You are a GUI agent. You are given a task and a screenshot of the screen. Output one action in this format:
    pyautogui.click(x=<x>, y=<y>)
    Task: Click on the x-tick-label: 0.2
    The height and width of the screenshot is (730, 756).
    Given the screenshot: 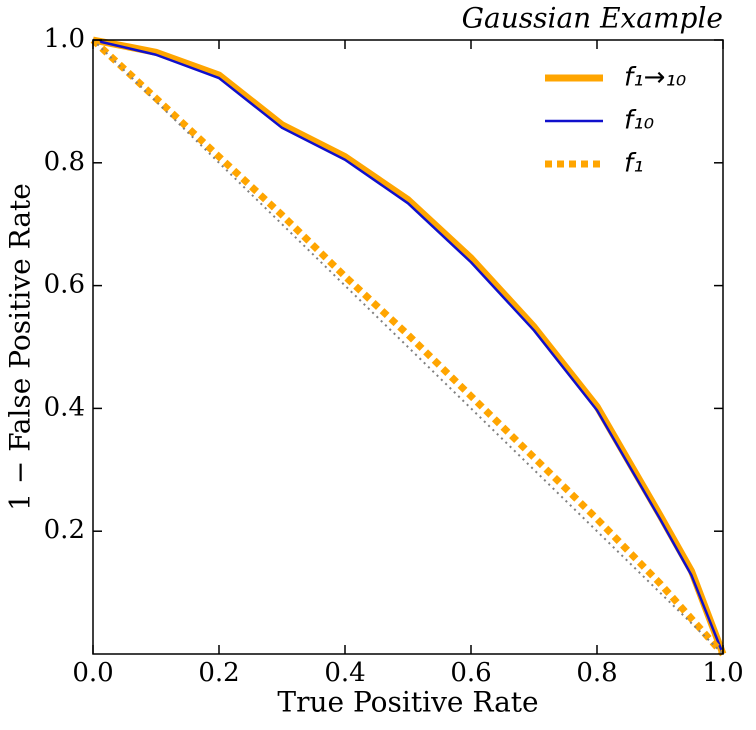 What is the action you would take?
    pyautogui.click(x=218, y=673)
    